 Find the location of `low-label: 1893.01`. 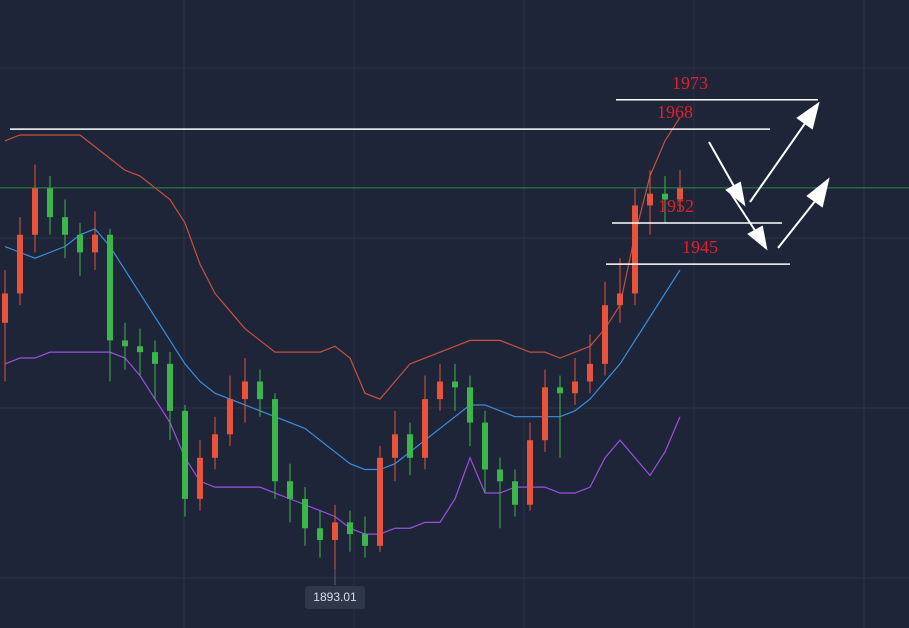

low-label: 1893.01 is located at coordinates (335, 597).